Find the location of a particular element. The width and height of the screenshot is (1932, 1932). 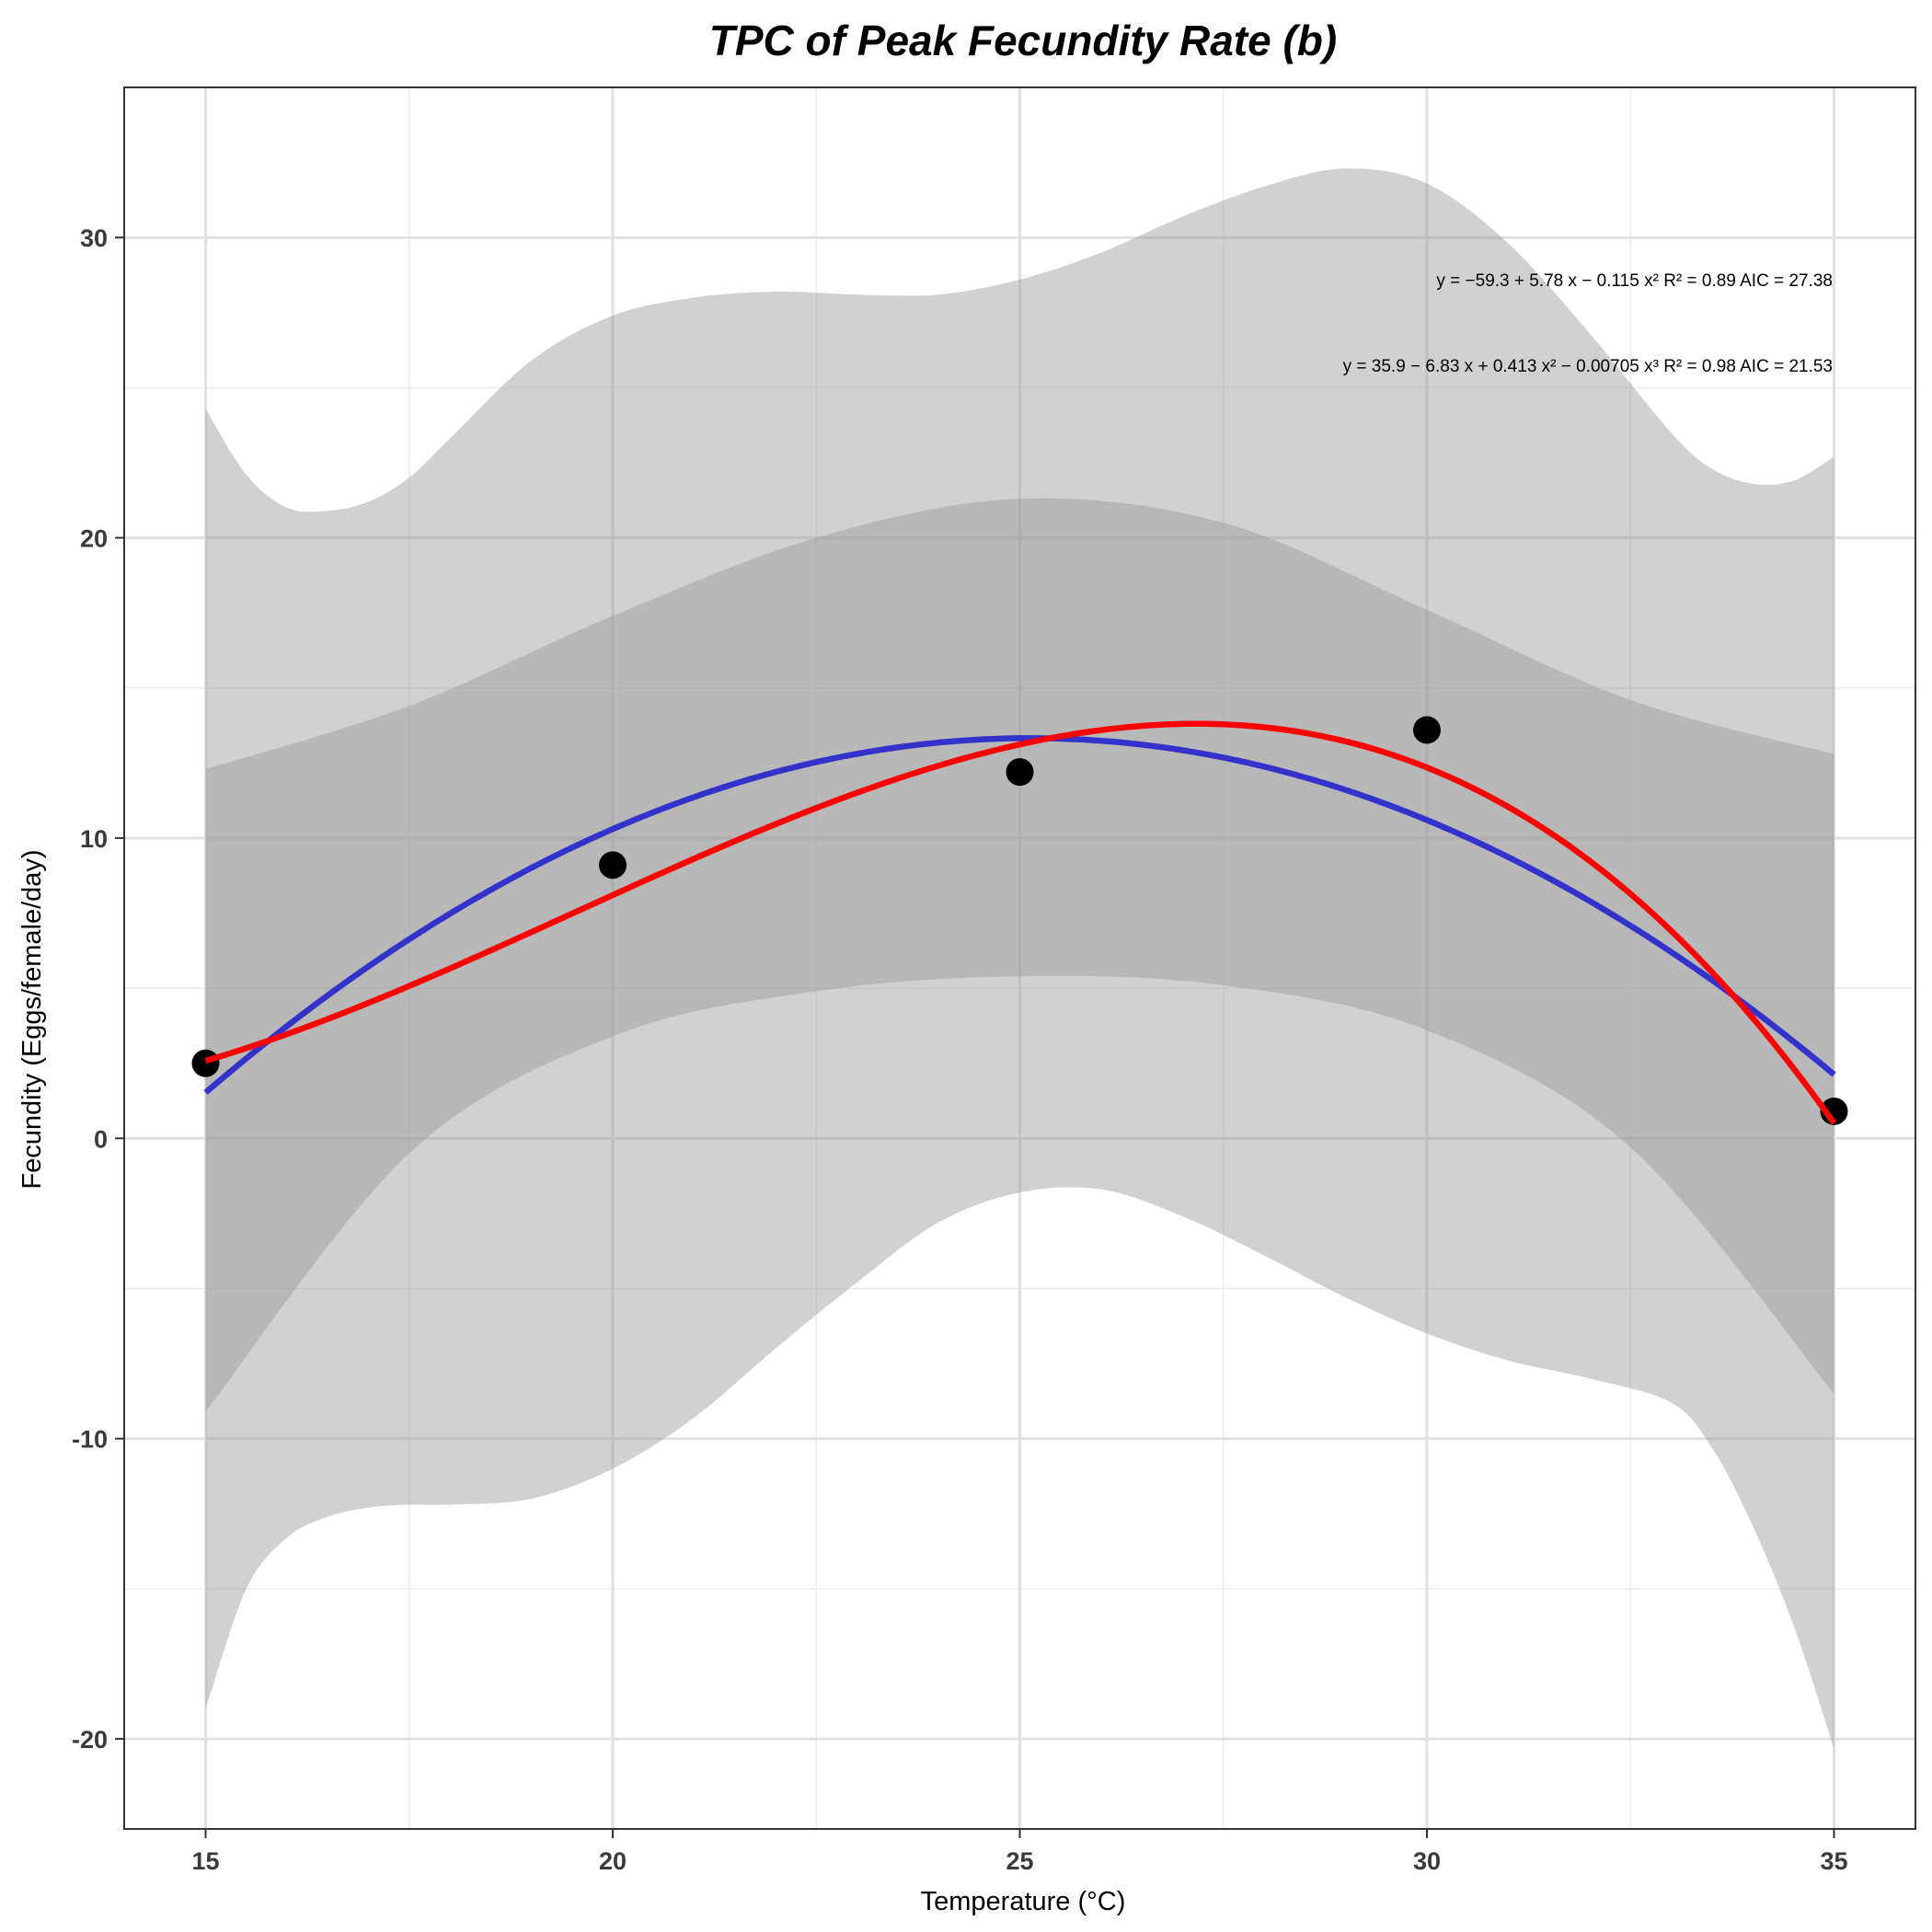

x-tick-label: 35 is located at coordinates (1833, 1861).